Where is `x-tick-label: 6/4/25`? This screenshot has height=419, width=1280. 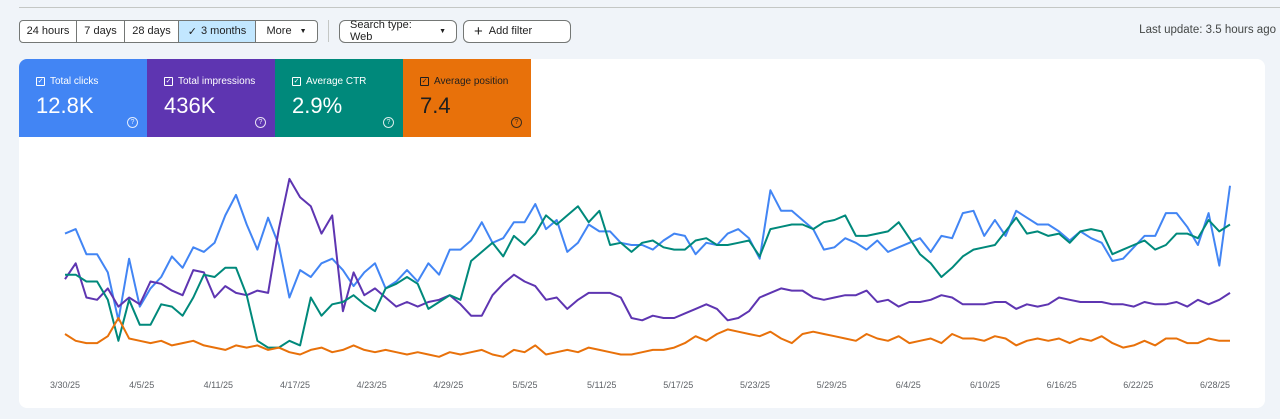 x-tick-label: 6/4/25 is located at coordinates (908, 385).